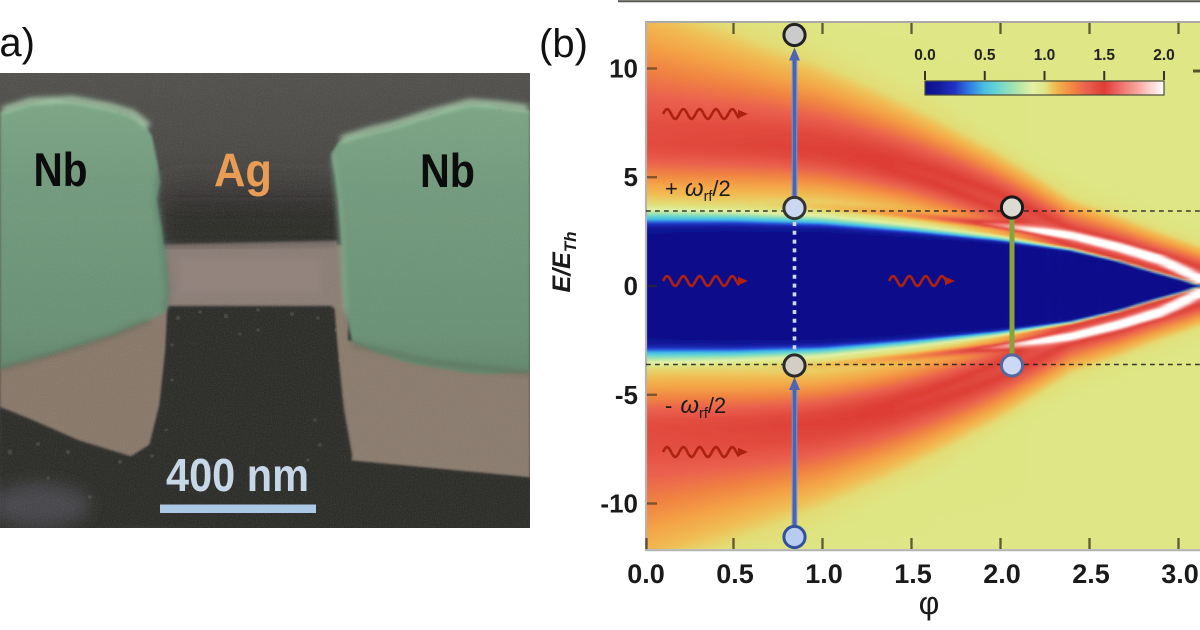  I want to click on svg-text: (a), so click(17, 43).